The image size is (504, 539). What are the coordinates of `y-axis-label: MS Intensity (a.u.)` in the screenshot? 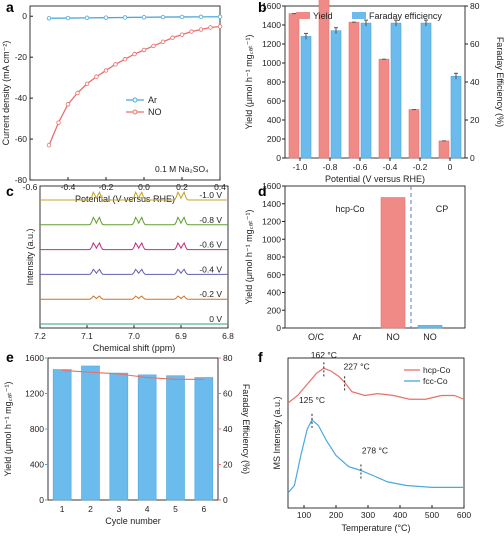 It's located at (277, 432).